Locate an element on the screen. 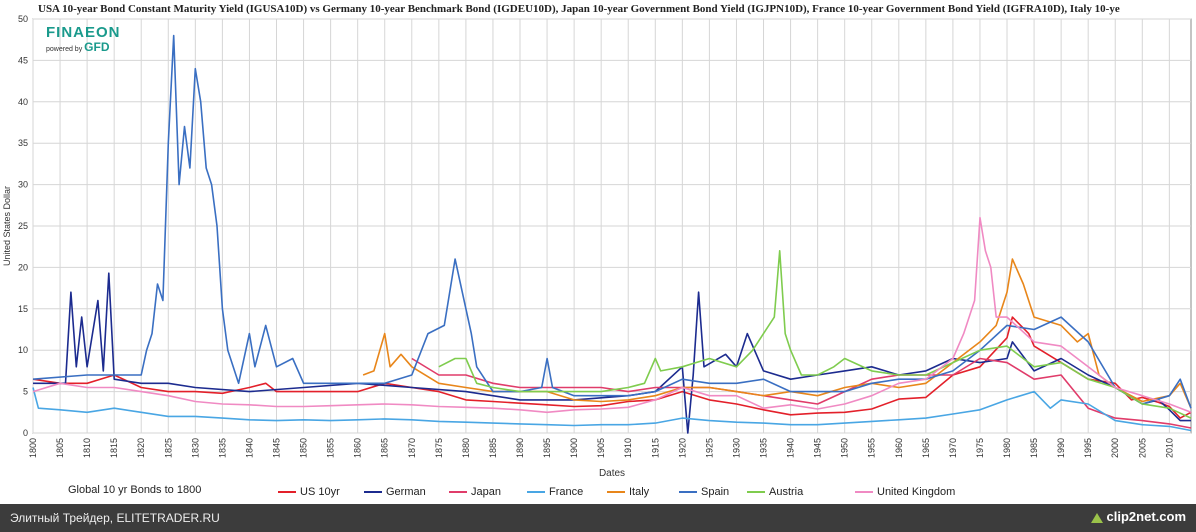  x-tick-label: 1945 is located at coordinates (818, 448).